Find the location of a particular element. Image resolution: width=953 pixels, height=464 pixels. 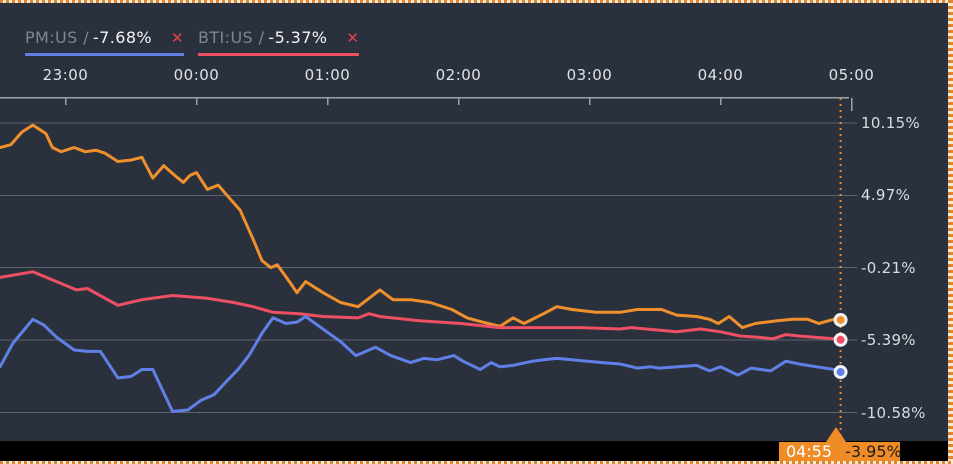

tooltip-arrow-icon is located at coordinates (836, 434).